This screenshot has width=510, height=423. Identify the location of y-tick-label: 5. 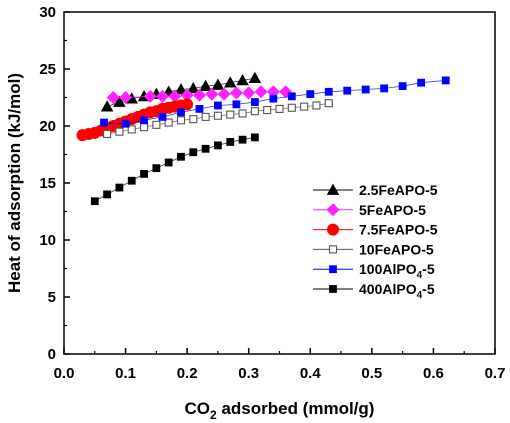
(52, 297).